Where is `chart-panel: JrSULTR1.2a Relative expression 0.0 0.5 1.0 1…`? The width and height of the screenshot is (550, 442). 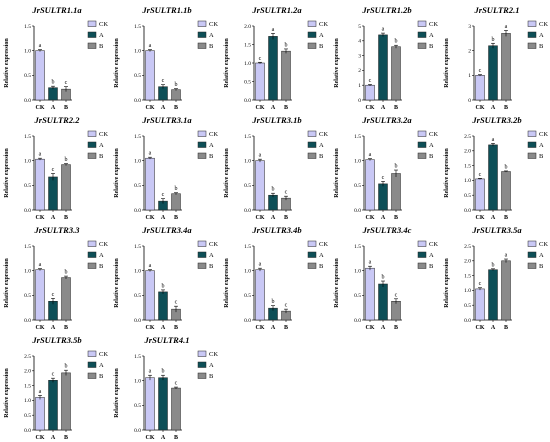
chart-panel: JrSULTR1.2a Relative expression 0.0 0.5 1.0 1… is located at coordinates (276, 58).